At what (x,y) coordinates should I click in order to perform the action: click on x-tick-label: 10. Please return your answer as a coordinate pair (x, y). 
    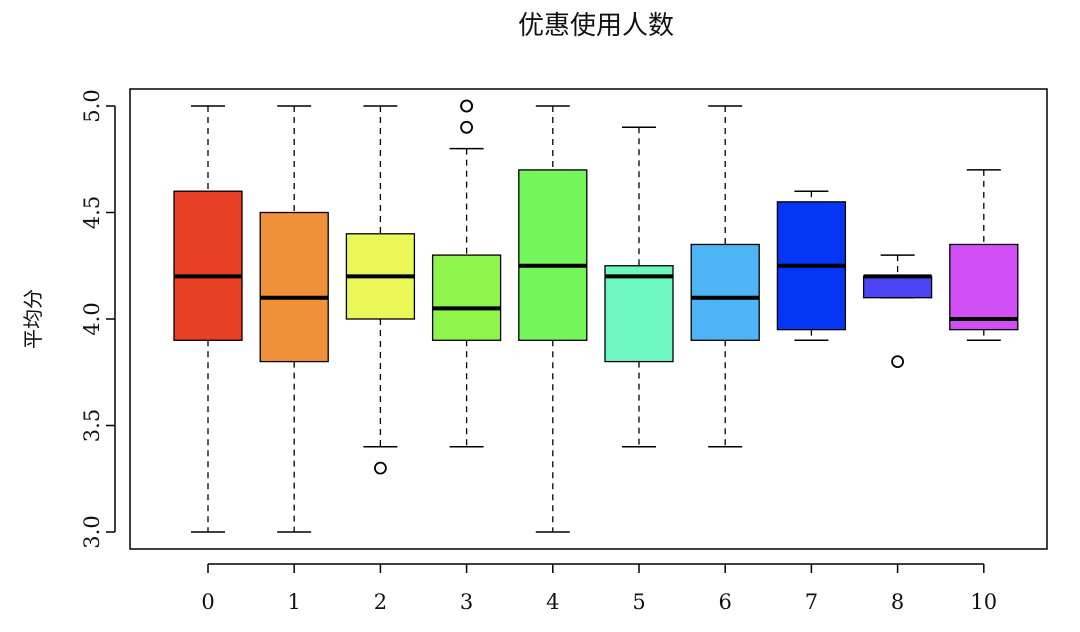
    Looking at the image, I should click on (983, 602).